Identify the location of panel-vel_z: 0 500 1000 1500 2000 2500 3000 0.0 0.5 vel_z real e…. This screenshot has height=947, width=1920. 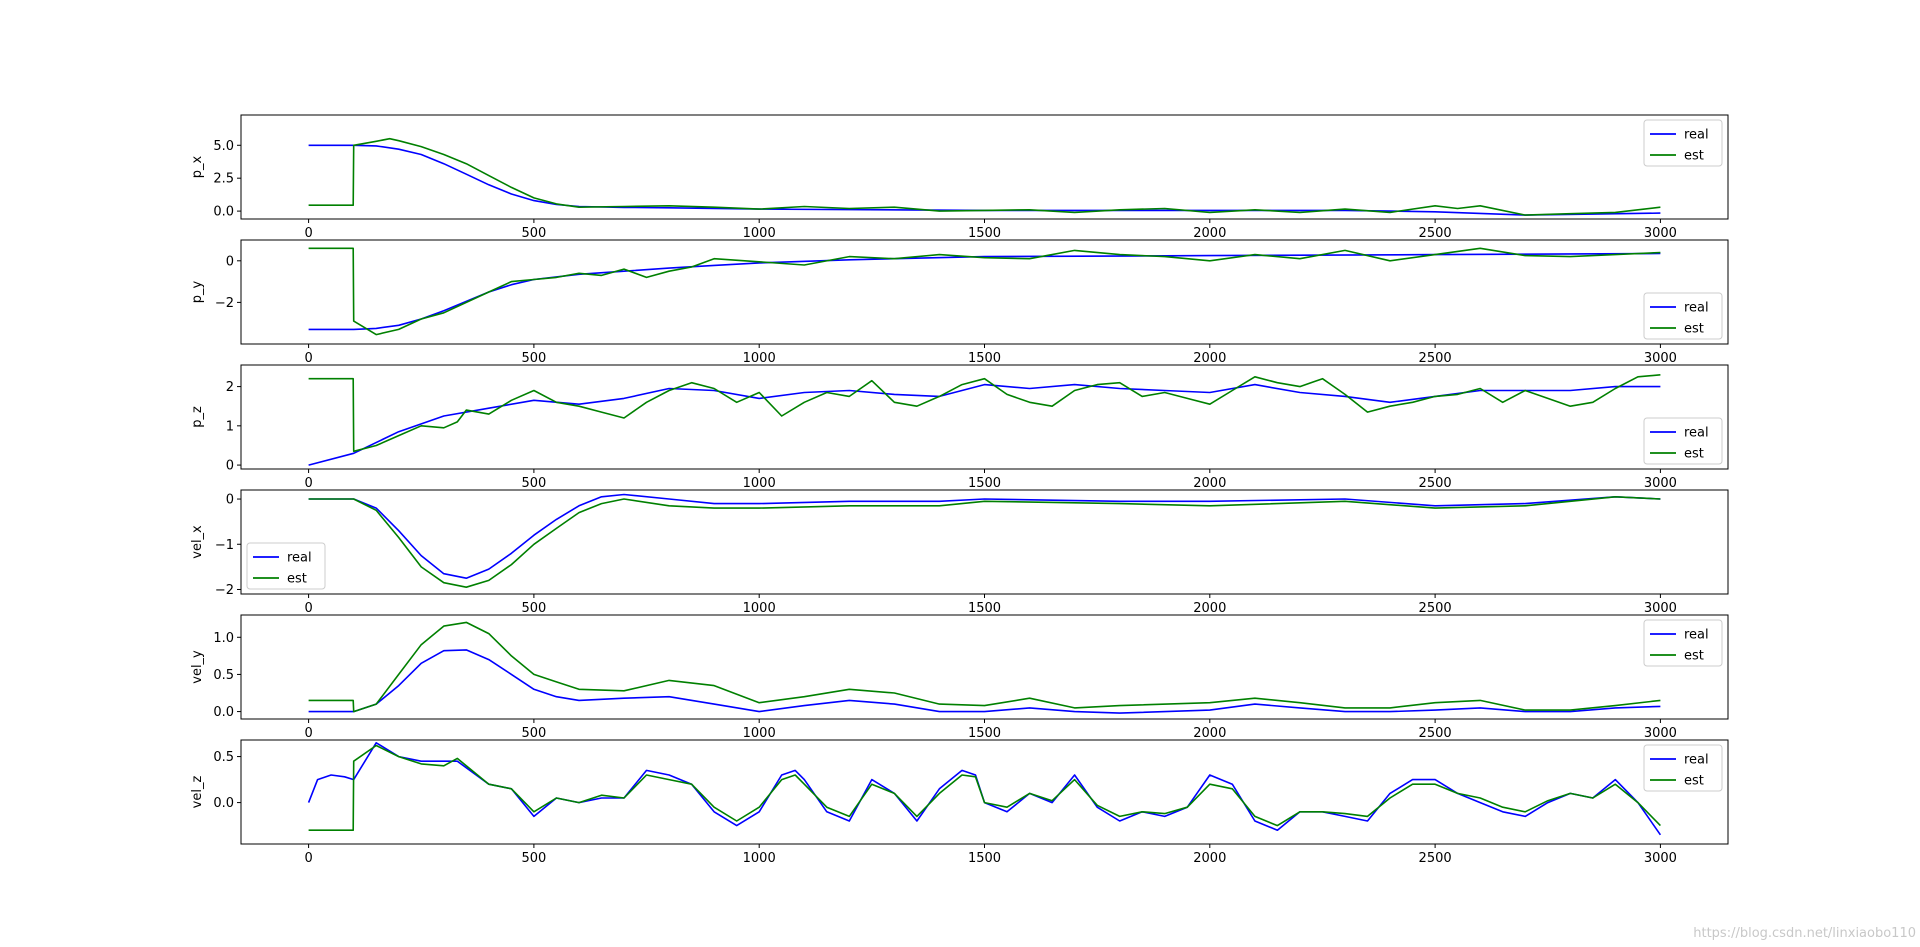
(959, 802).